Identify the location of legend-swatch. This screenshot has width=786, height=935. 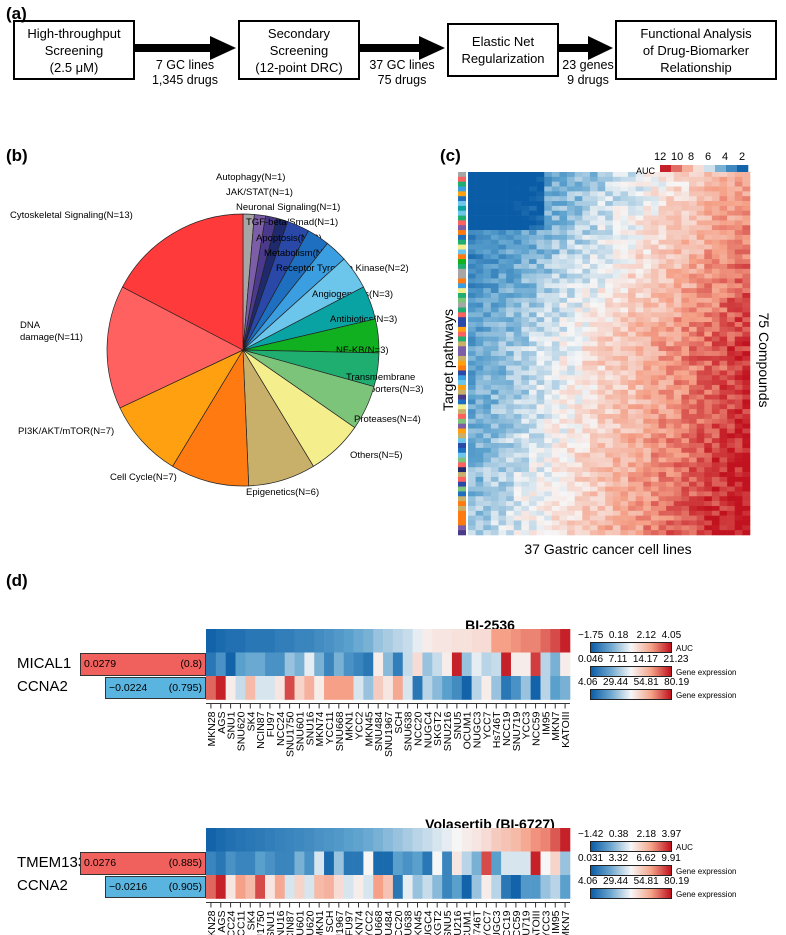
(699, 168).